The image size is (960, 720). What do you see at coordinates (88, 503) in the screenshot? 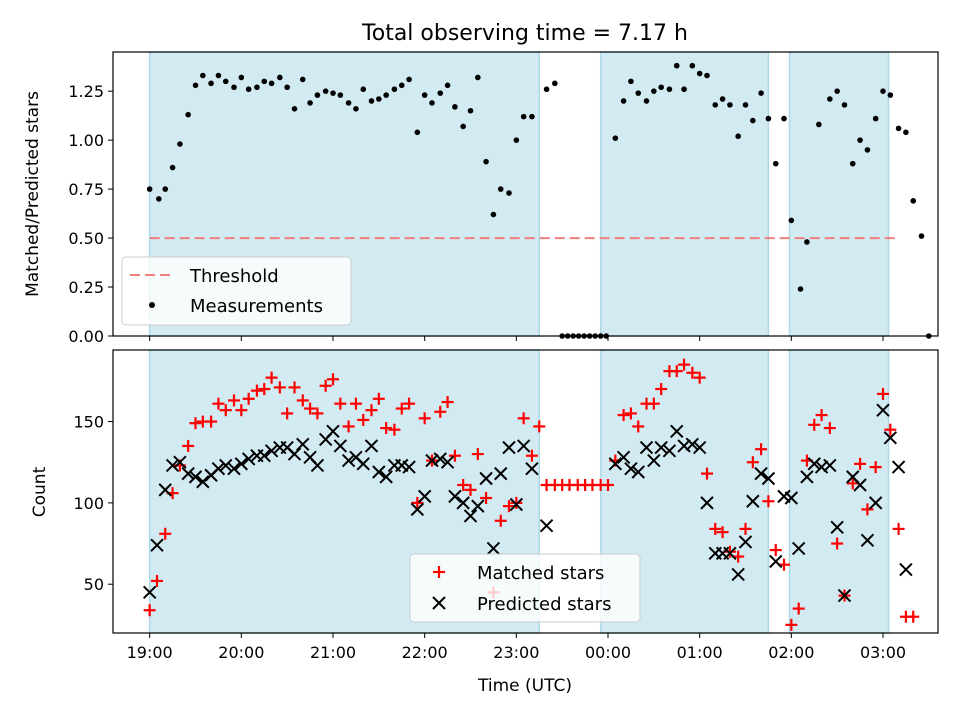
I see `y-tick-label: 100` at bounding box center [88, 503].